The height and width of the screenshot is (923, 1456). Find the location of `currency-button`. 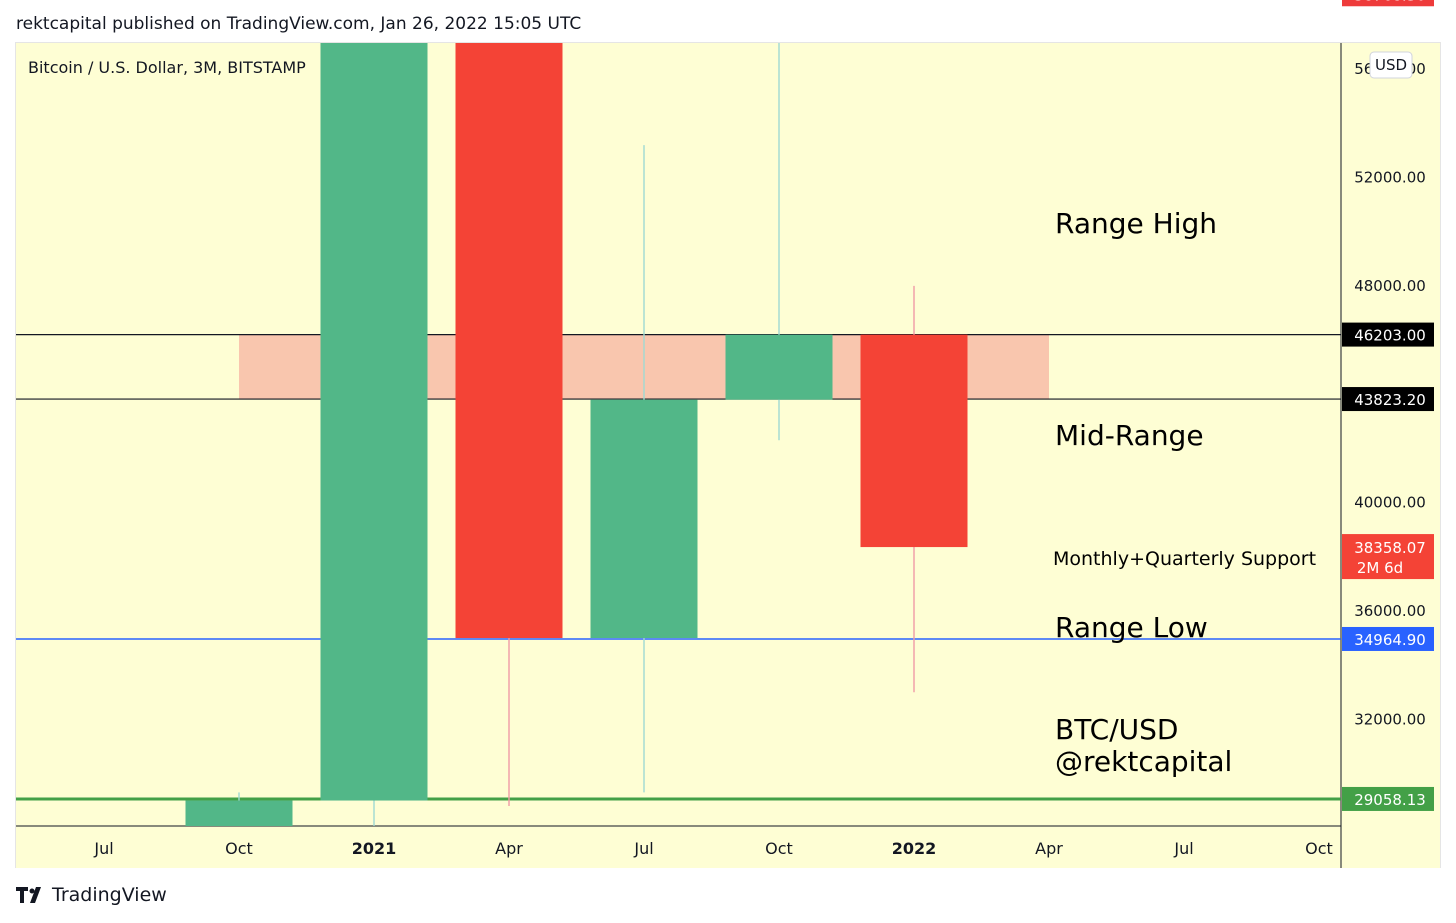

currency-button is located at coordinates (1391, 65).